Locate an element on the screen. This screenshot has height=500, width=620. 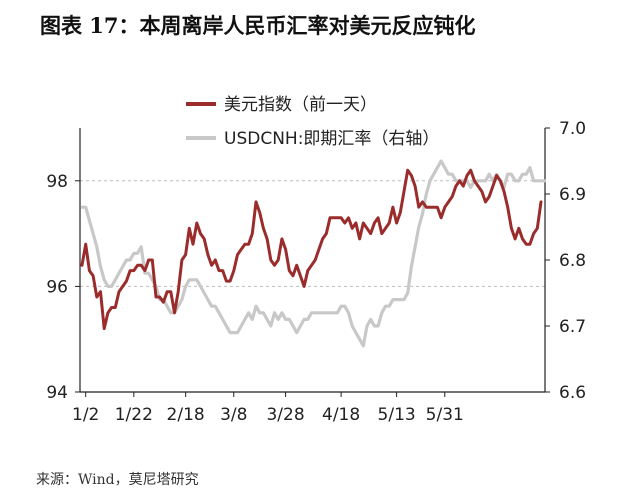
legend-label: 美元指数（前一天） is located at coordinates (300, 105).